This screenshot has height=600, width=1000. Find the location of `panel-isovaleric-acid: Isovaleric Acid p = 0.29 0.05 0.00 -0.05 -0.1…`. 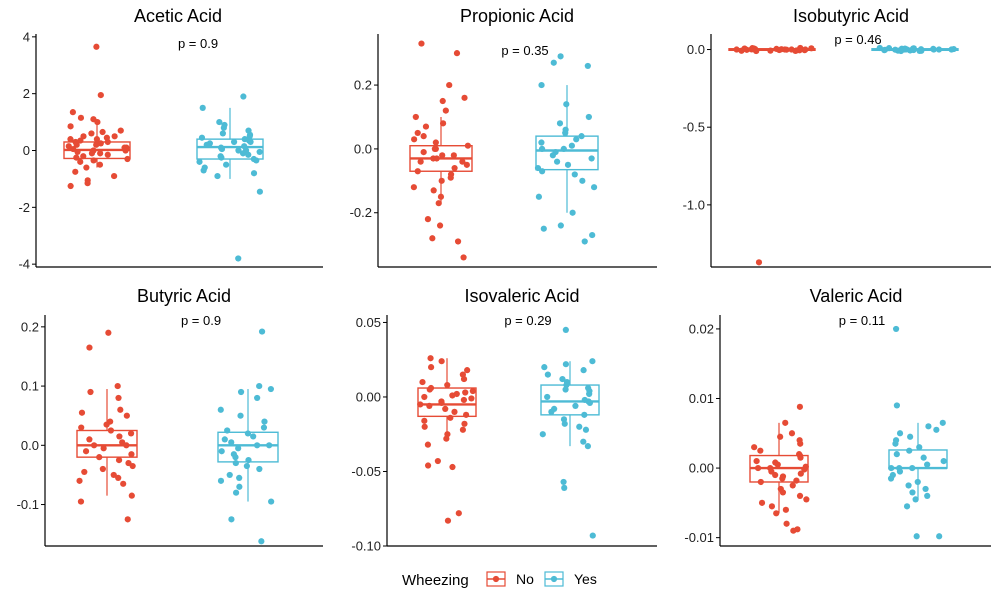

panel-isovaleric-acid: Isovaleric Acid p = 0.29 0.05 0.00 -0.05 -0.1… is located at coordinates (504, 420).